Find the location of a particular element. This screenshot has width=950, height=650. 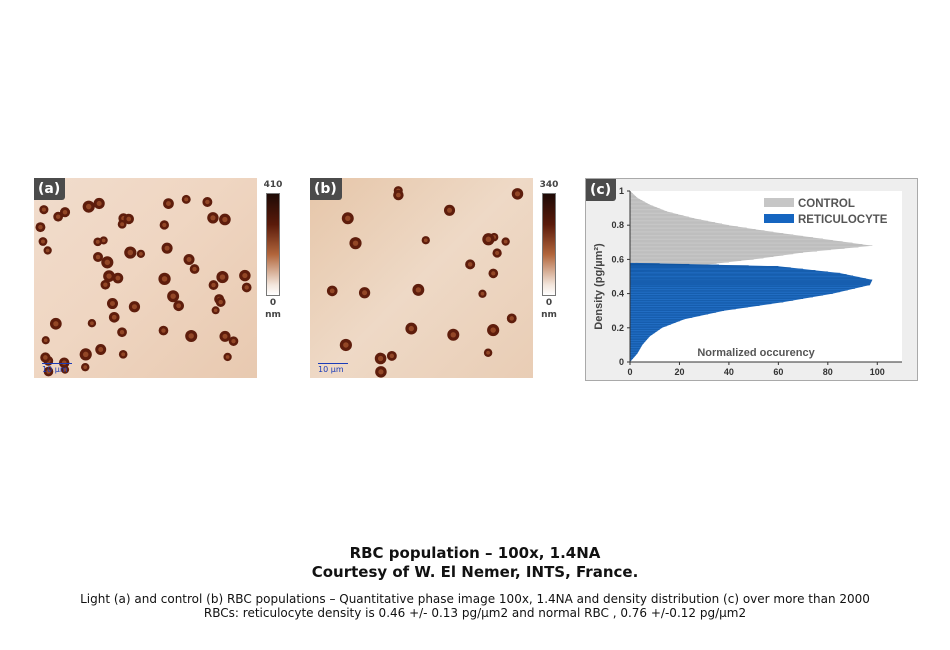

phase-image-b: (b) 10 µm is located at coordinates (421, 278).